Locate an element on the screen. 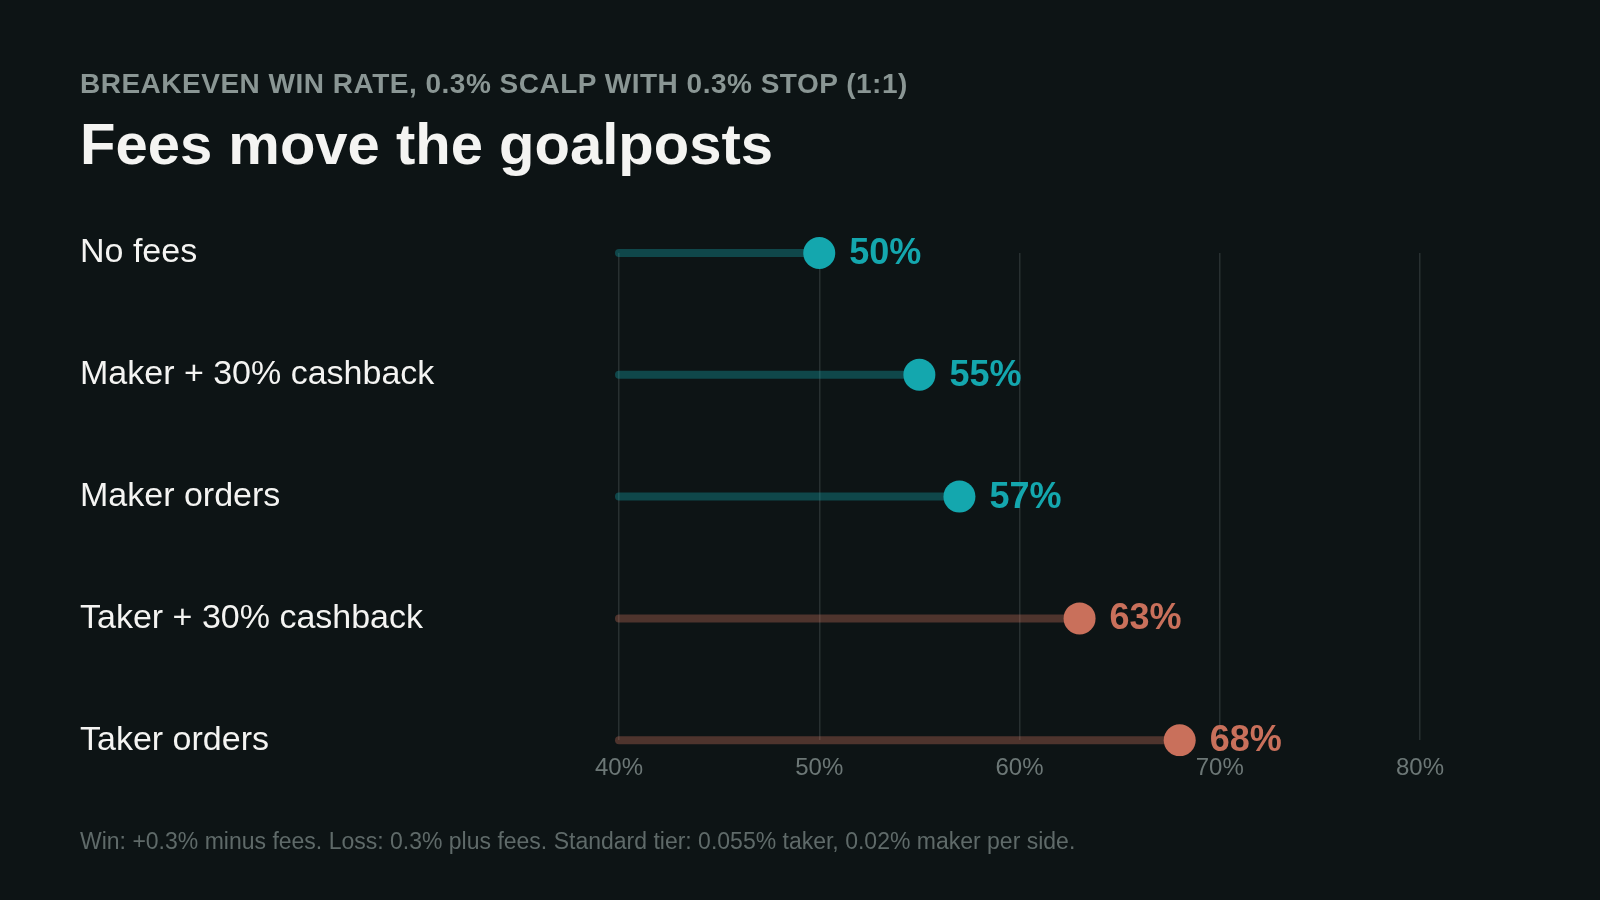  y-tick-label: Taker orders is located at coordinates (174, 737).